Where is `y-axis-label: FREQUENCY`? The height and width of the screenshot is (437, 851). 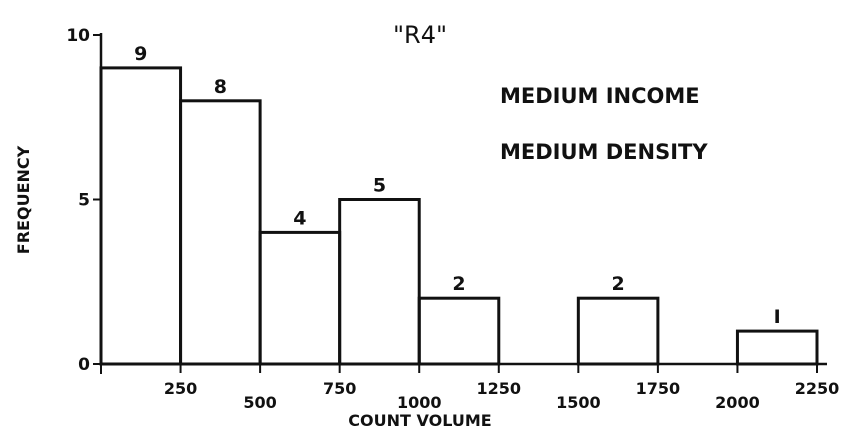
y-axis-label: FREQUENCY is located at coordinates (23, 199).